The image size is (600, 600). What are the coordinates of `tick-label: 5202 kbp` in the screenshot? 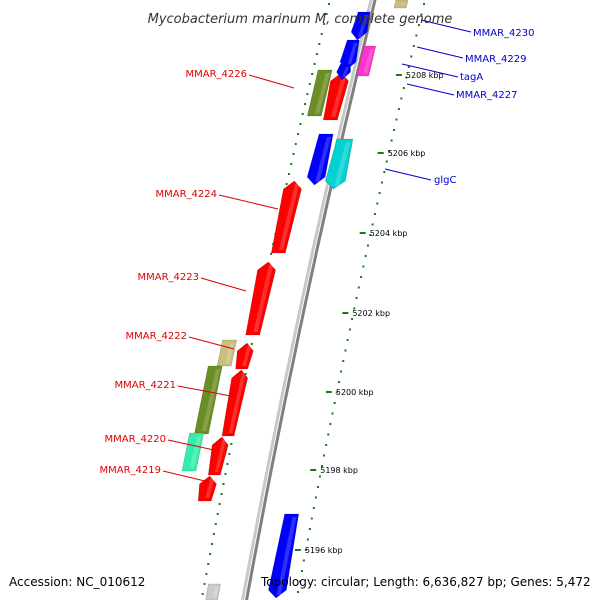 It's located at (371, 313).